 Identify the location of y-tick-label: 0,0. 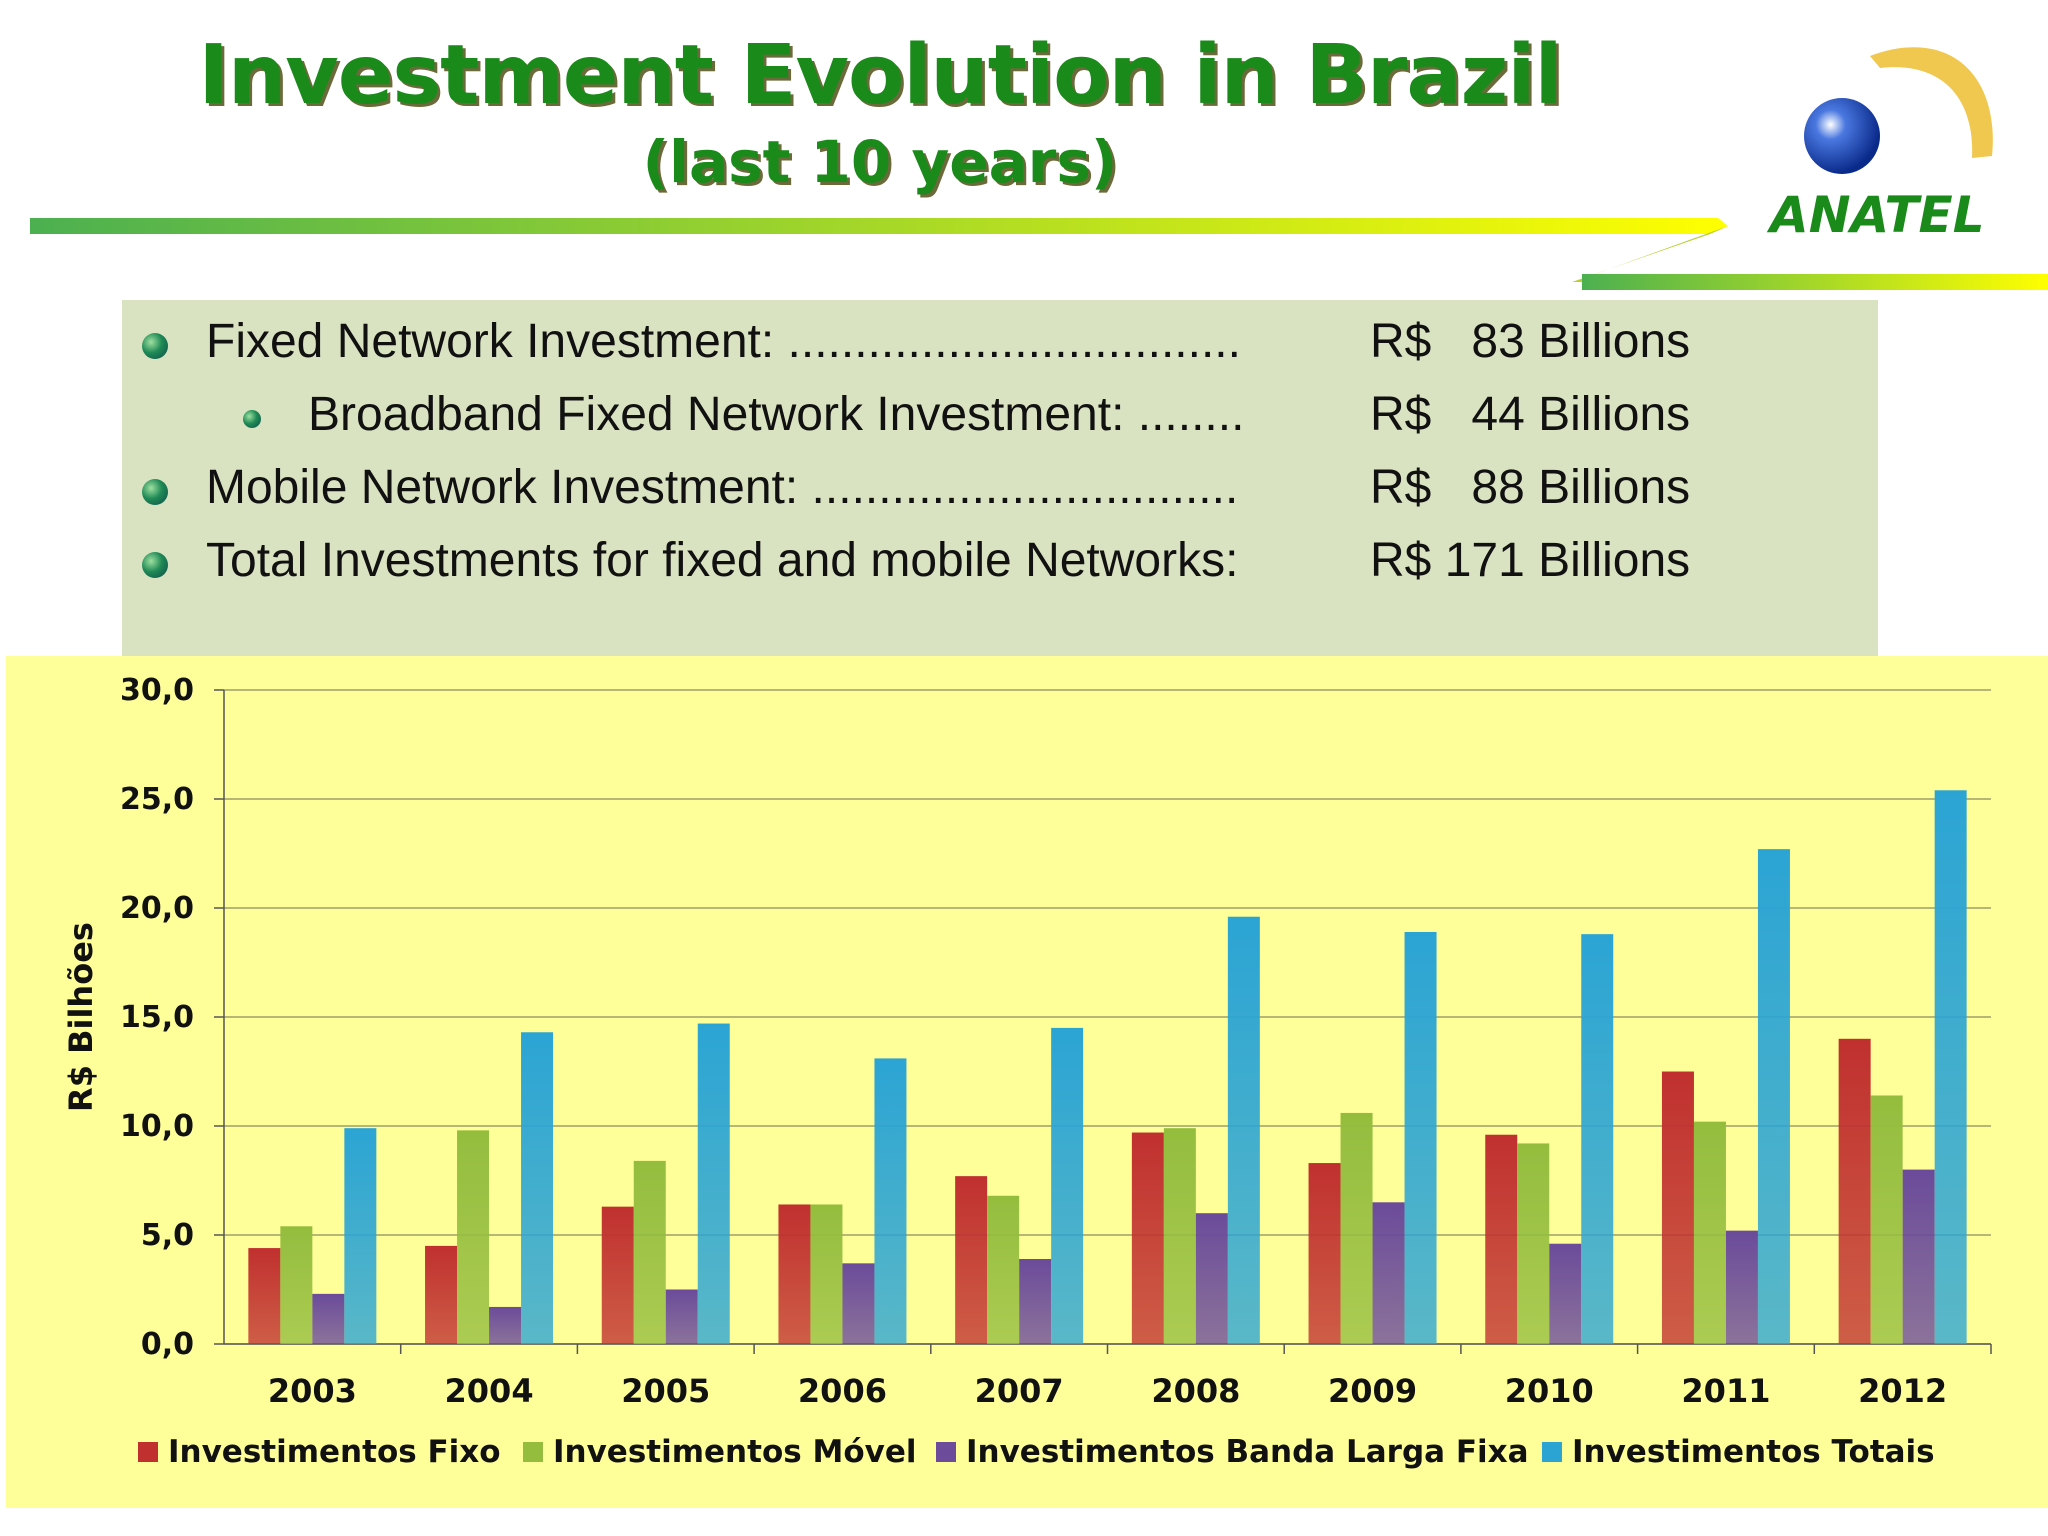
(167, 1344).